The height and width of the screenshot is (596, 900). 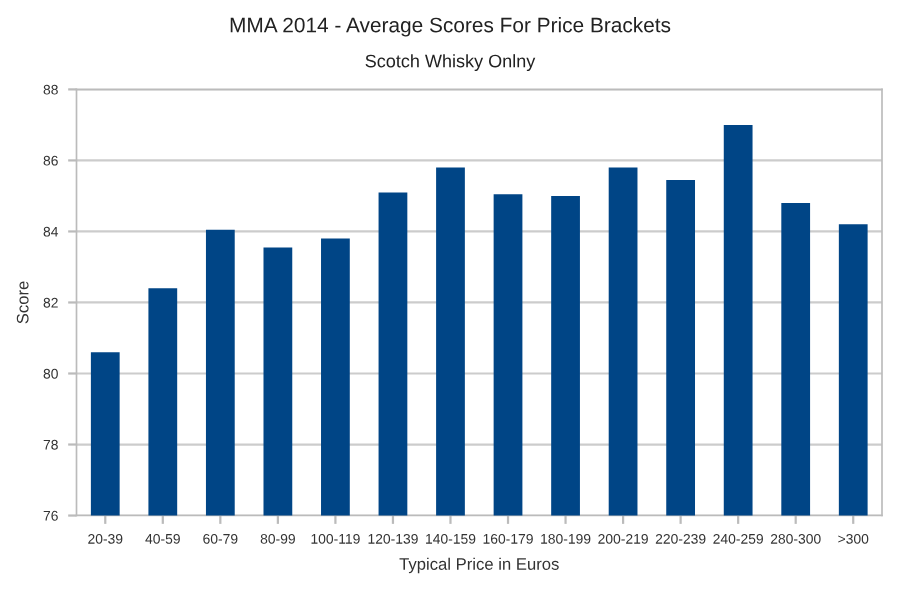 What do you see at coordinates (22, 302) in the screenshot?
I see `y-axis-title: Score` at bounding box center [22, 302].